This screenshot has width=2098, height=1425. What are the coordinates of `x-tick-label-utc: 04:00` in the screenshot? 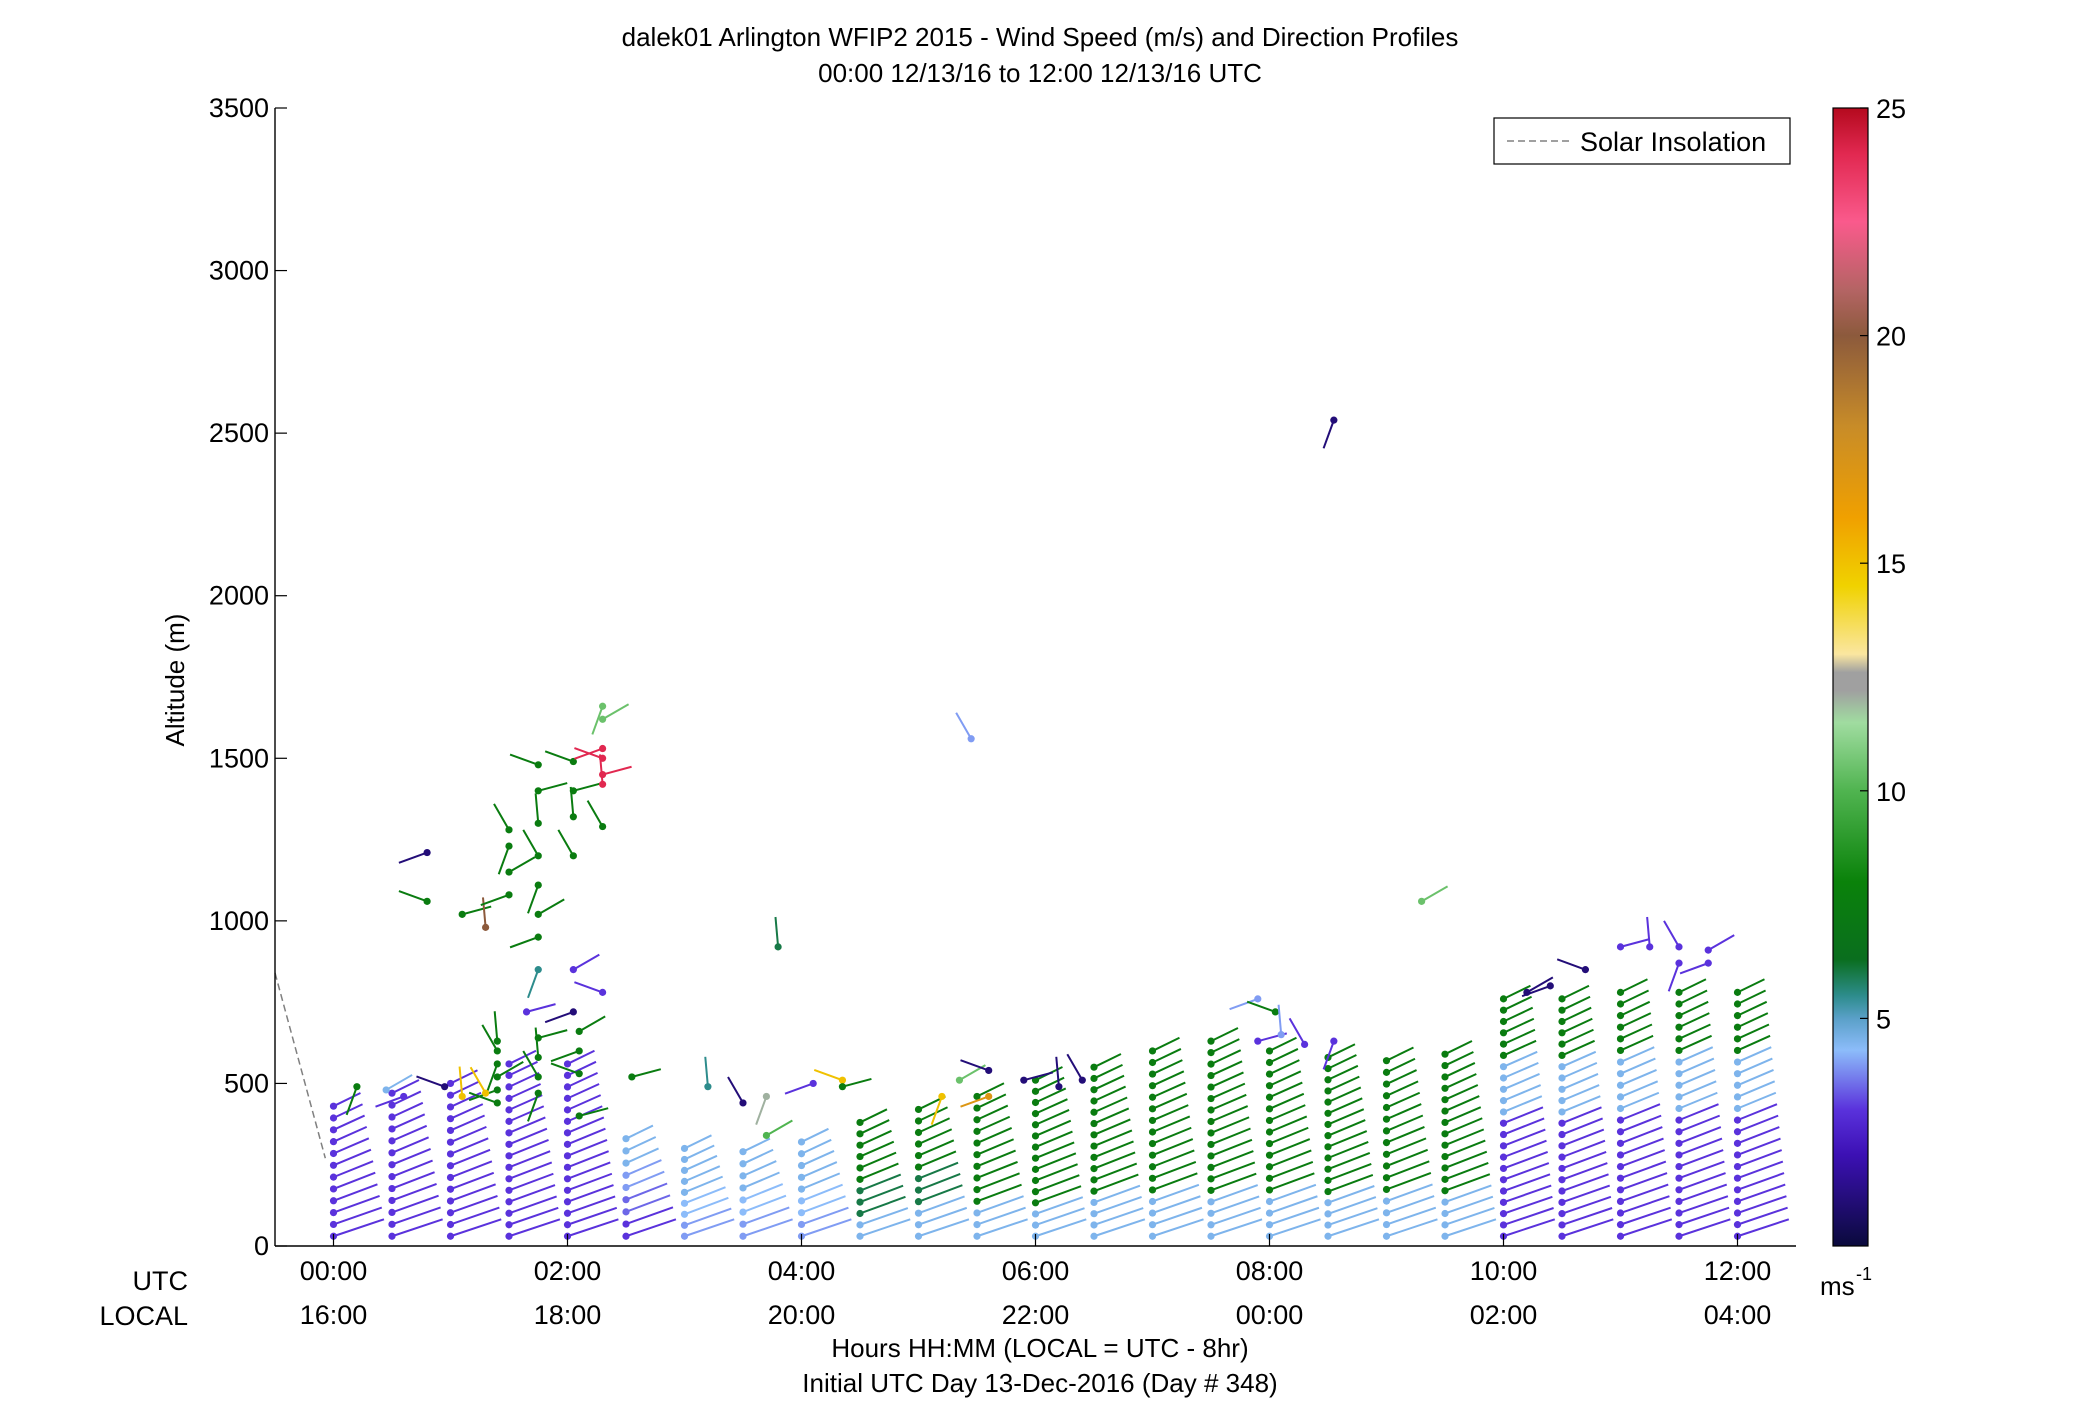 It's located at (802, 1271).